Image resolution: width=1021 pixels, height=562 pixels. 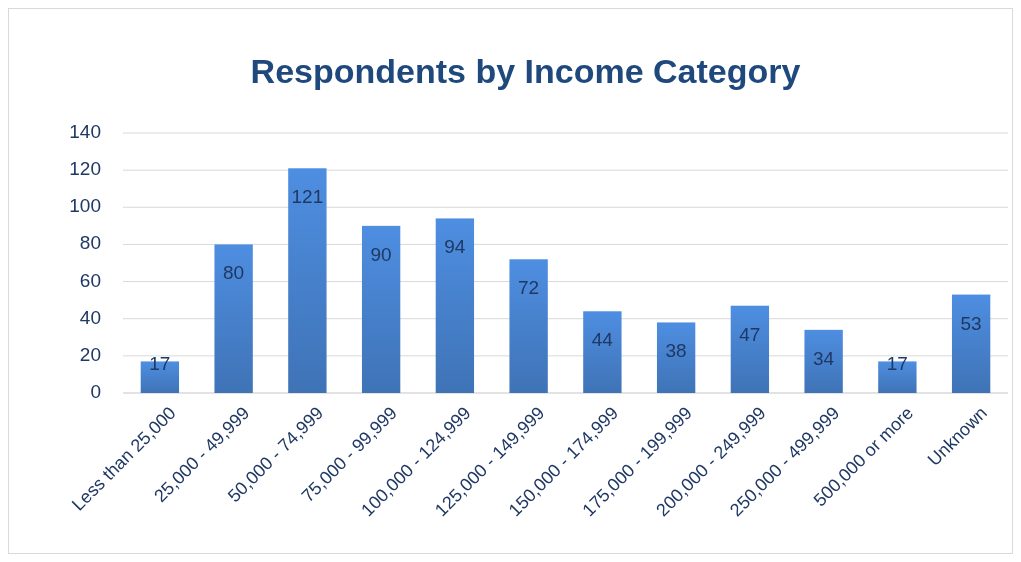 I want to click on data-label: 53, so click(x=971, y=323).